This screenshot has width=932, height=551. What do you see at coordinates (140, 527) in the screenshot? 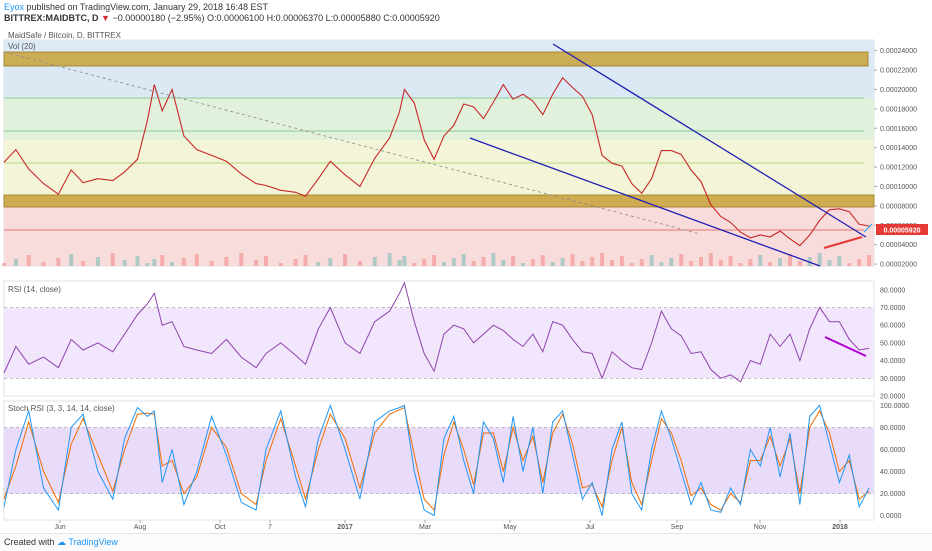
I see `time-tick-label: Aug` at bounding box center [140, 527].